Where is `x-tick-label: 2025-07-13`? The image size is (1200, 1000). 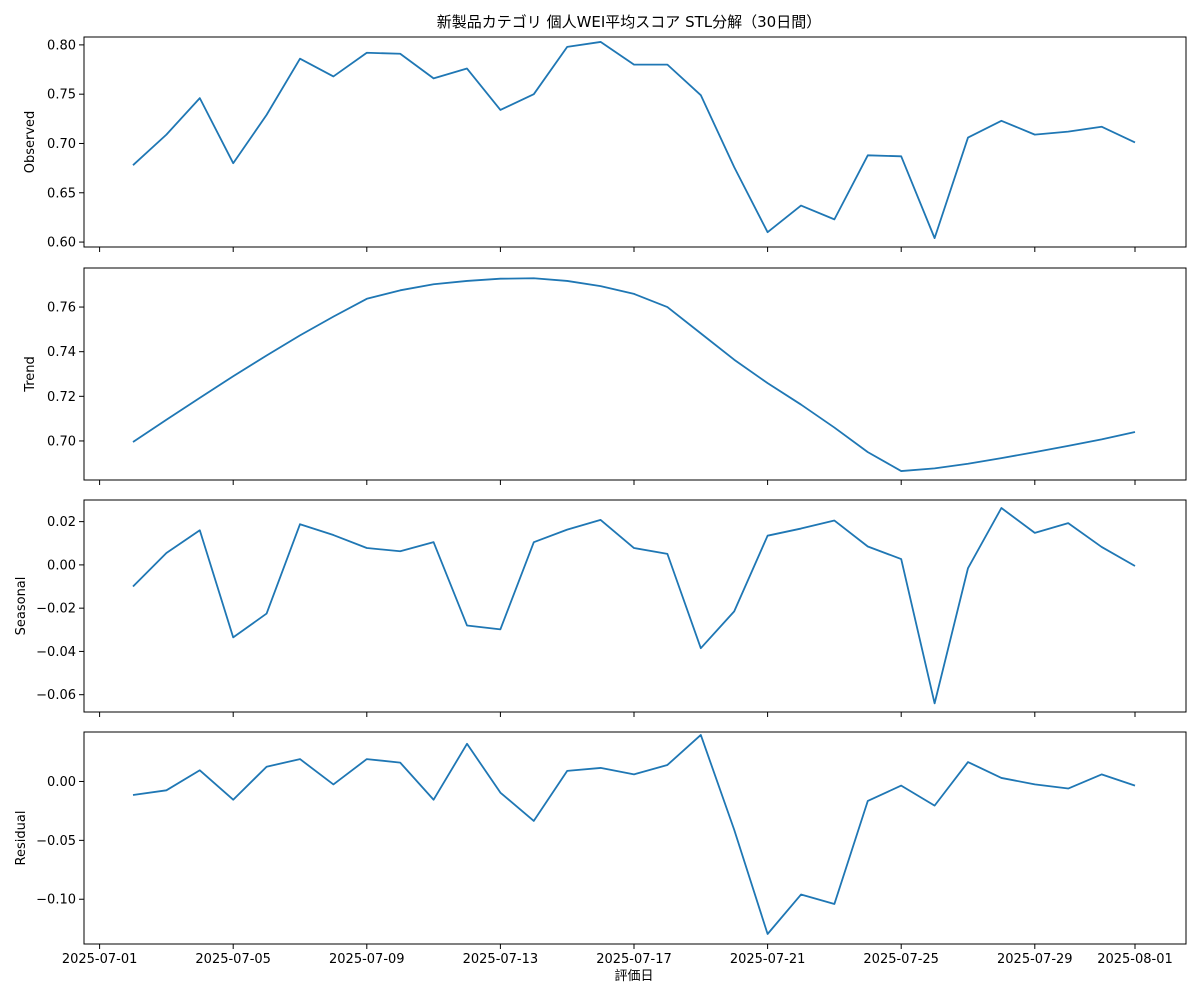
x-tick-label: 2025-07-13 is located at coordinates (501, 959).